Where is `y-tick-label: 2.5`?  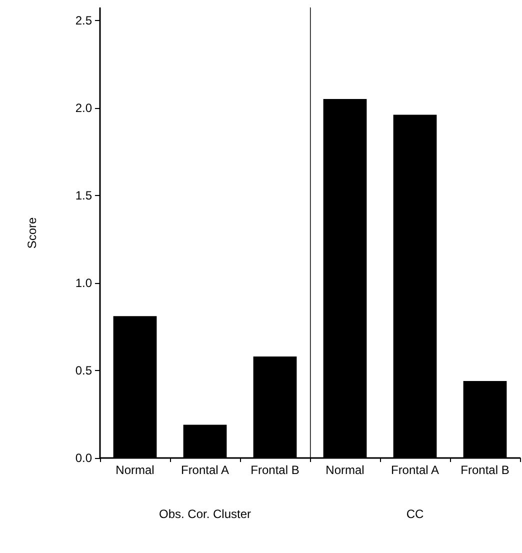 y-tick-label: 2.5 is located at coordinates (83, 20).